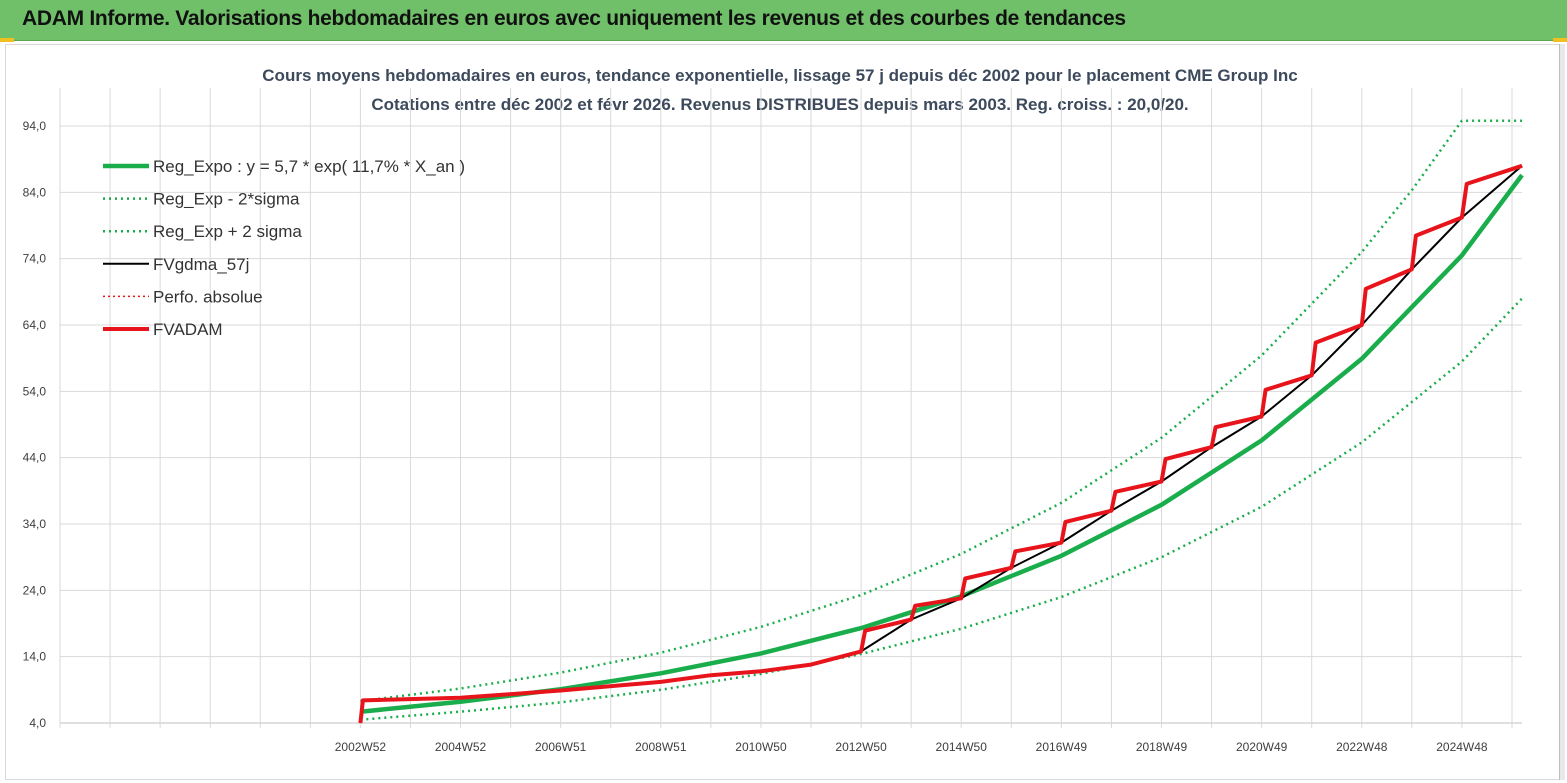 This screenshot has width=1567, height=783. Describe the element at coordinates (1560, 40) in the screenshot. I see `corner-mark-right` at that location.